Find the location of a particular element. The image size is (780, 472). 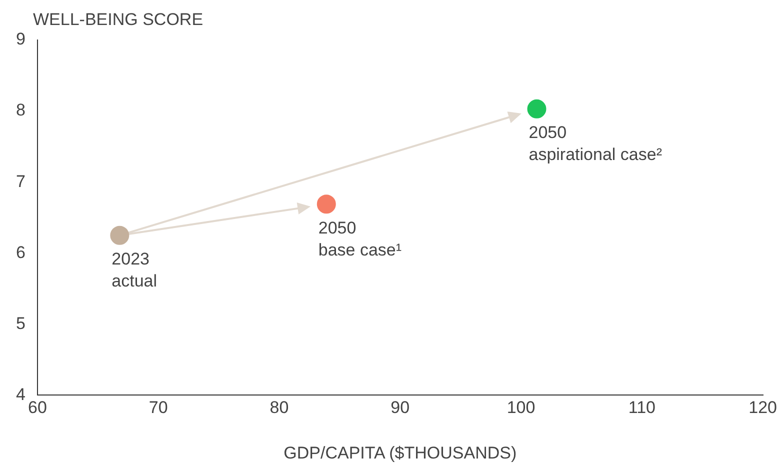

y-tick-label: 6 is located at coordinates (21, 252).